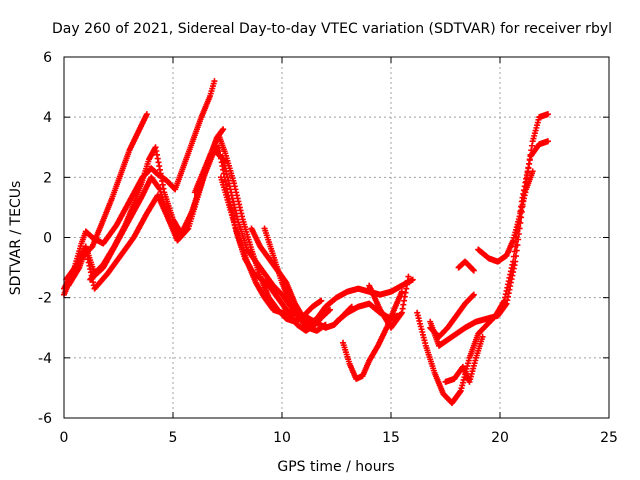 This screenshot has width=640, height=480. Describe the element at coordinates (282, 438) in the screenshot. I see `x-tick-label: 10` at that location.